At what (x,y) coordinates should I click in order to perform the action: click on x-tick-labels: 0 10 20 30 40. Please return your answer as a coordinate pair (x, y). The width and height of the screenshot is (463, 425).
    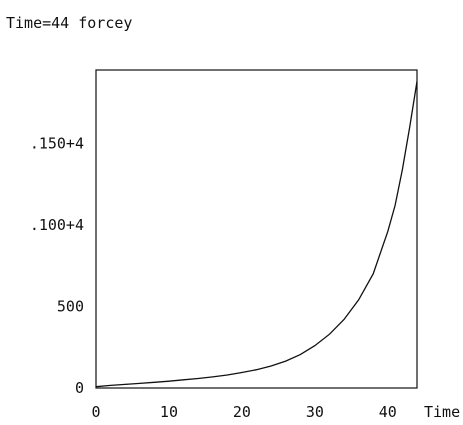
    Looking at the image, I should click on (243, 412).